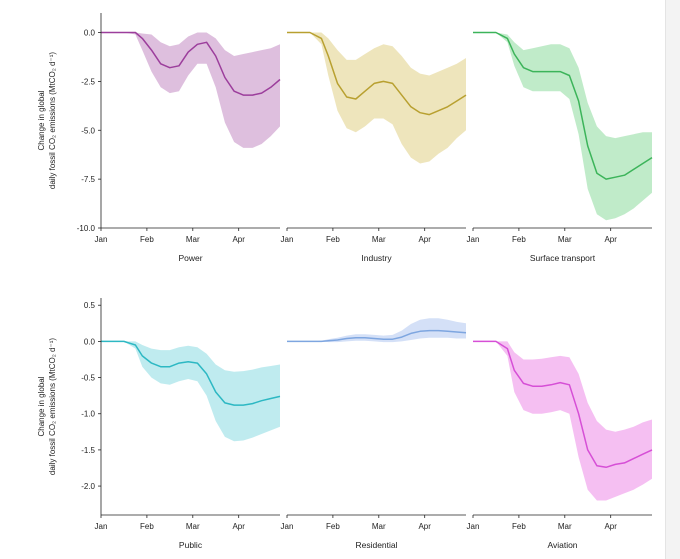 The width and height of the screenshot is (680, 559). I want to click on sector-label: Aviation, so click(562, 545).